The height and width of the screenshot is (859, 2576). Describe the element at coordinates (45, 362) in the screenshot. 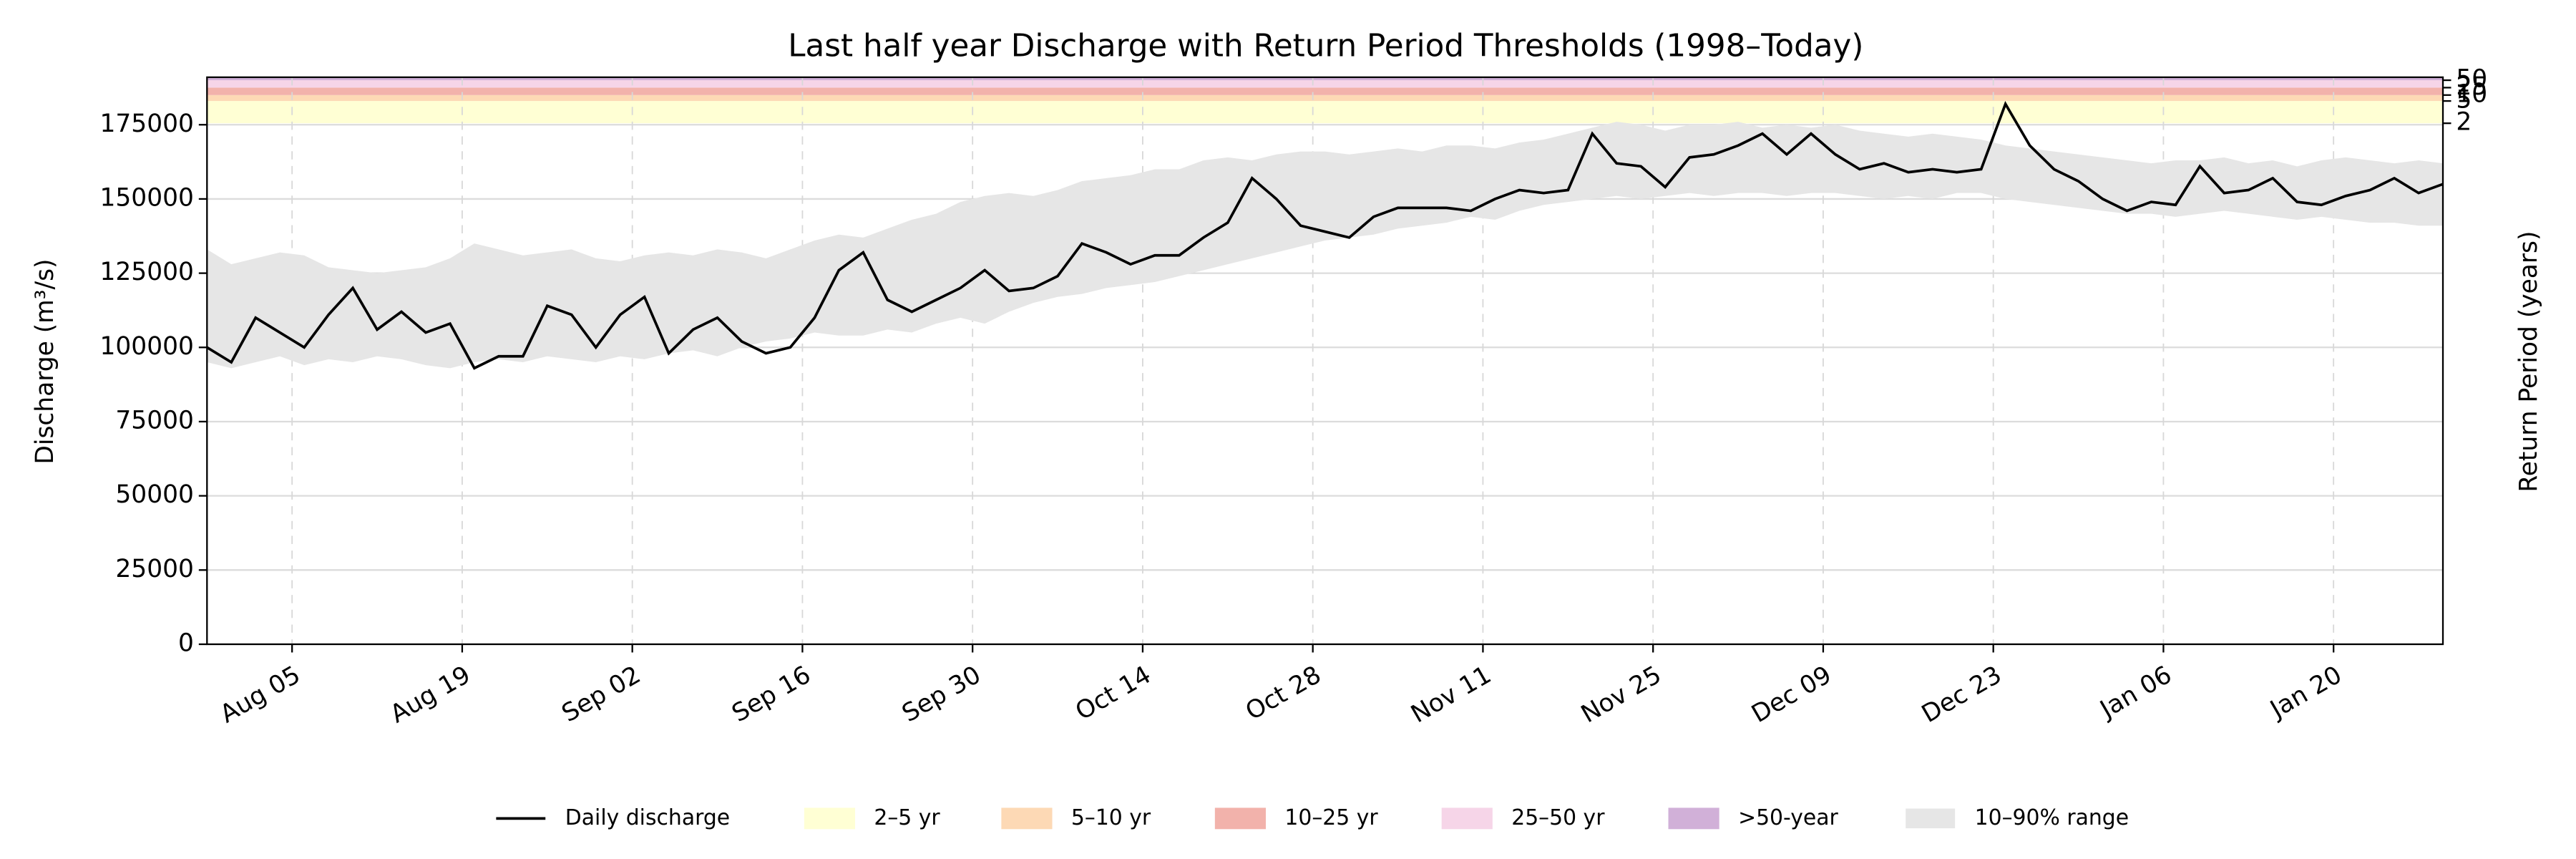

I see `y-axis-label: Discharge (m³/s)` at that location.